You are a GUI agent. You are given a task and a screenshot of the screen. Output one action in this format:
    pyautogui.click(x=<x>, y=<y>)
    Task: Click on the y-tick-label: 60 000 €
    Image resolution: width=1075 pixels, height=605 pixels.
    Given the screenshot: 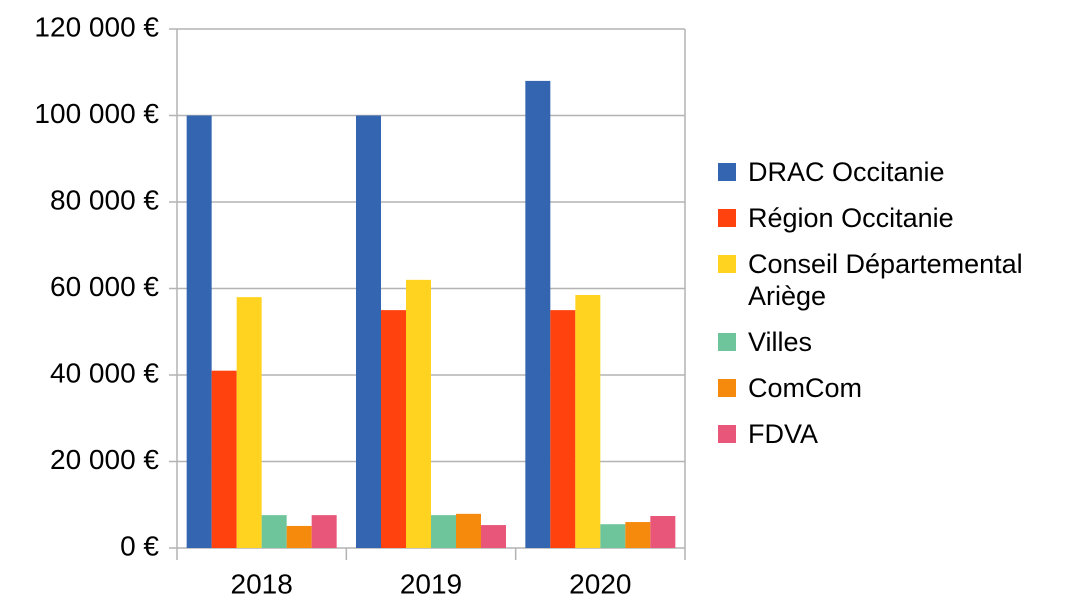 What is the action you would take?
    pyautogui.click(x=104, y=286)
    